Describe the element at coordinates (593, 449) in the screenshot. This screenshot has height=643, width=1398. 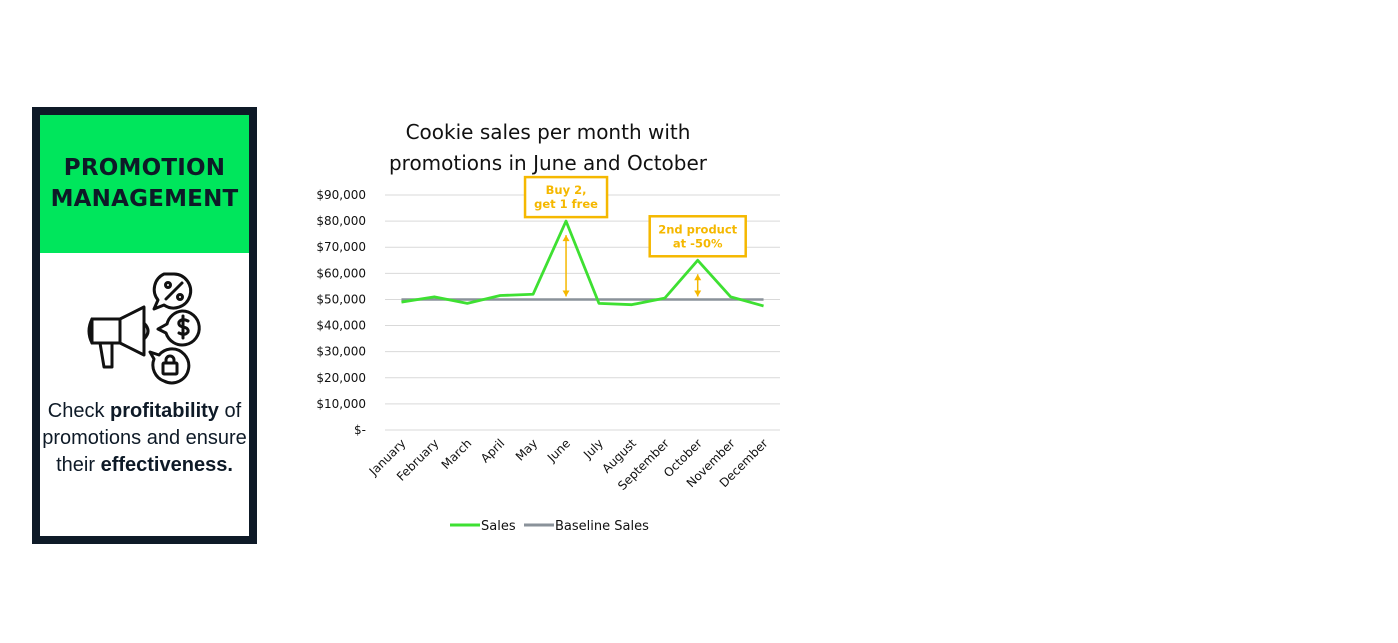
I see `x-tick-label: July` at that location.